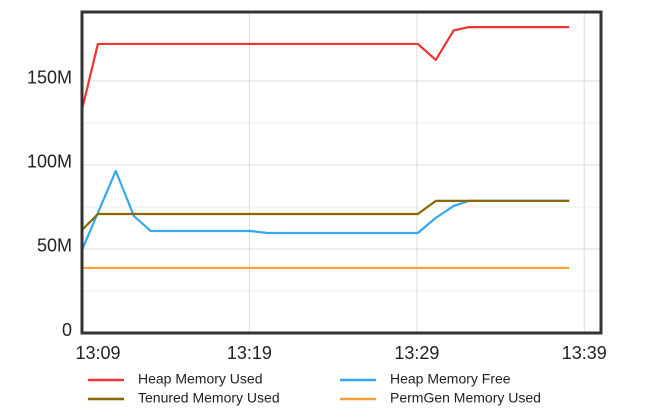 Image resolution: width=651 pixels, height=419 pixels. Describe the element at coordinates (49, 162) in the screenshot. I see `y-tick-label: 100M` at that location.